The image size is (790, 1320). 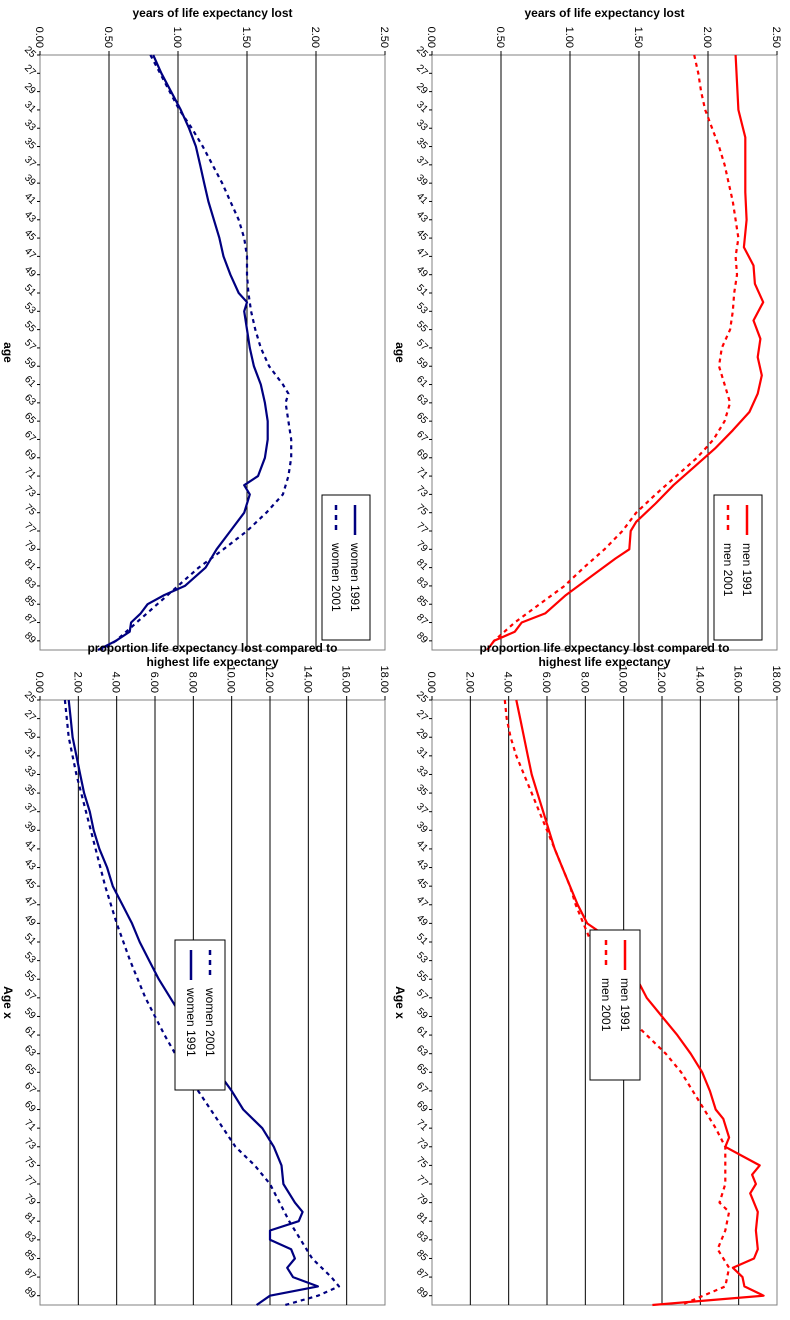 I want to click on series-line-women-1991, so click(x=183, y=352).